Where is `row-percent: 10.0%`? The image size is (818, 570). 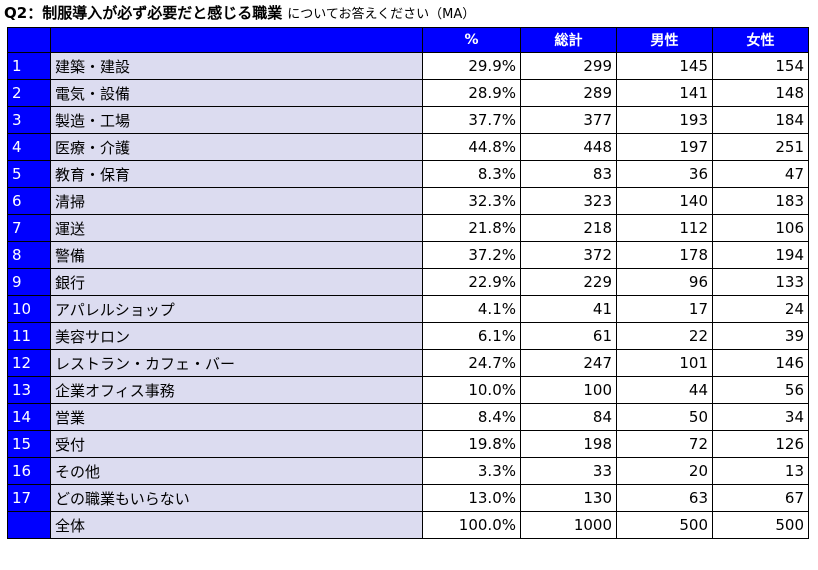 row-percent: 10.0% is located at coordinates (471, 390).